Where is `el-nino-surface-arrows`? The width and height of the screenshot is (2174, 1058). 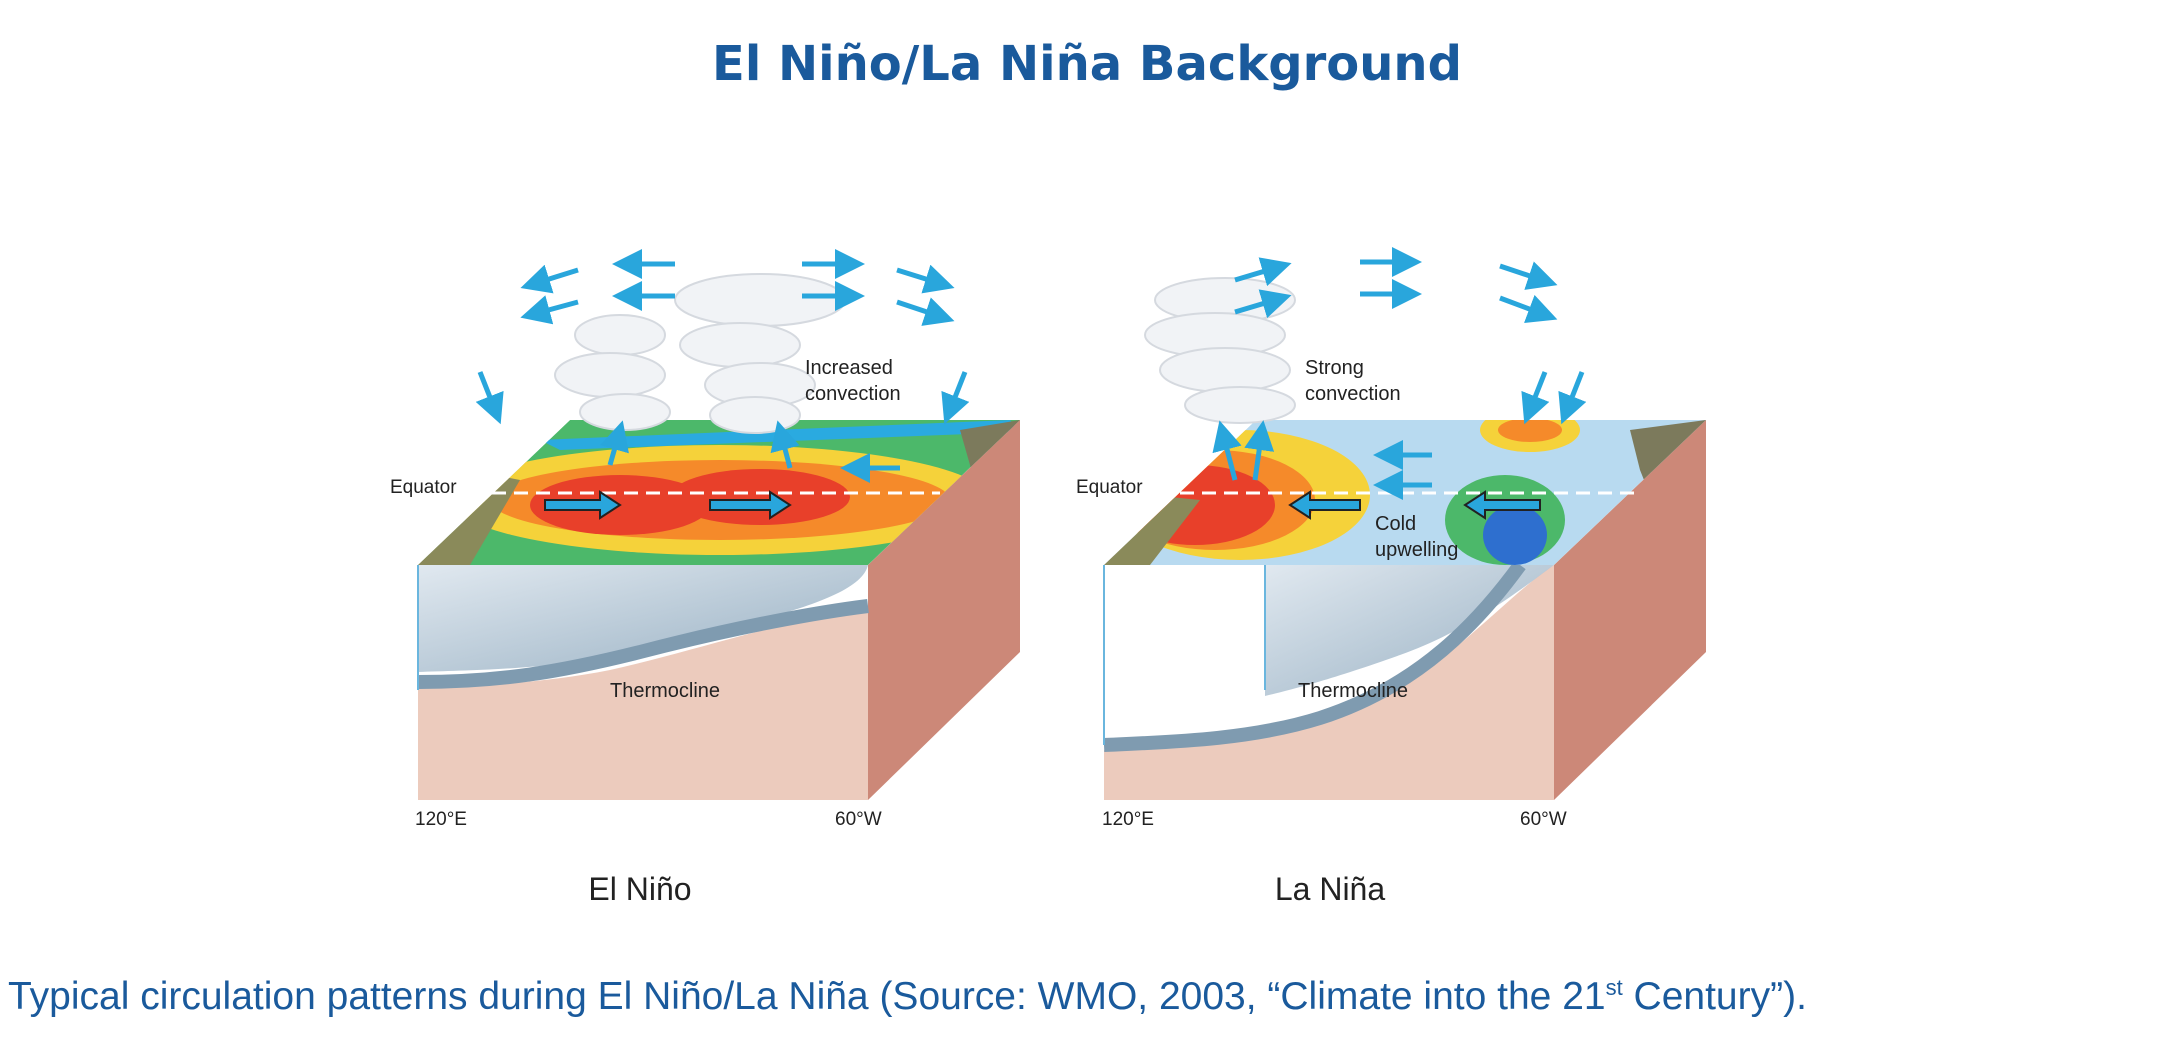 el-nino-surface-arrows is located at coordinates (668, 505).